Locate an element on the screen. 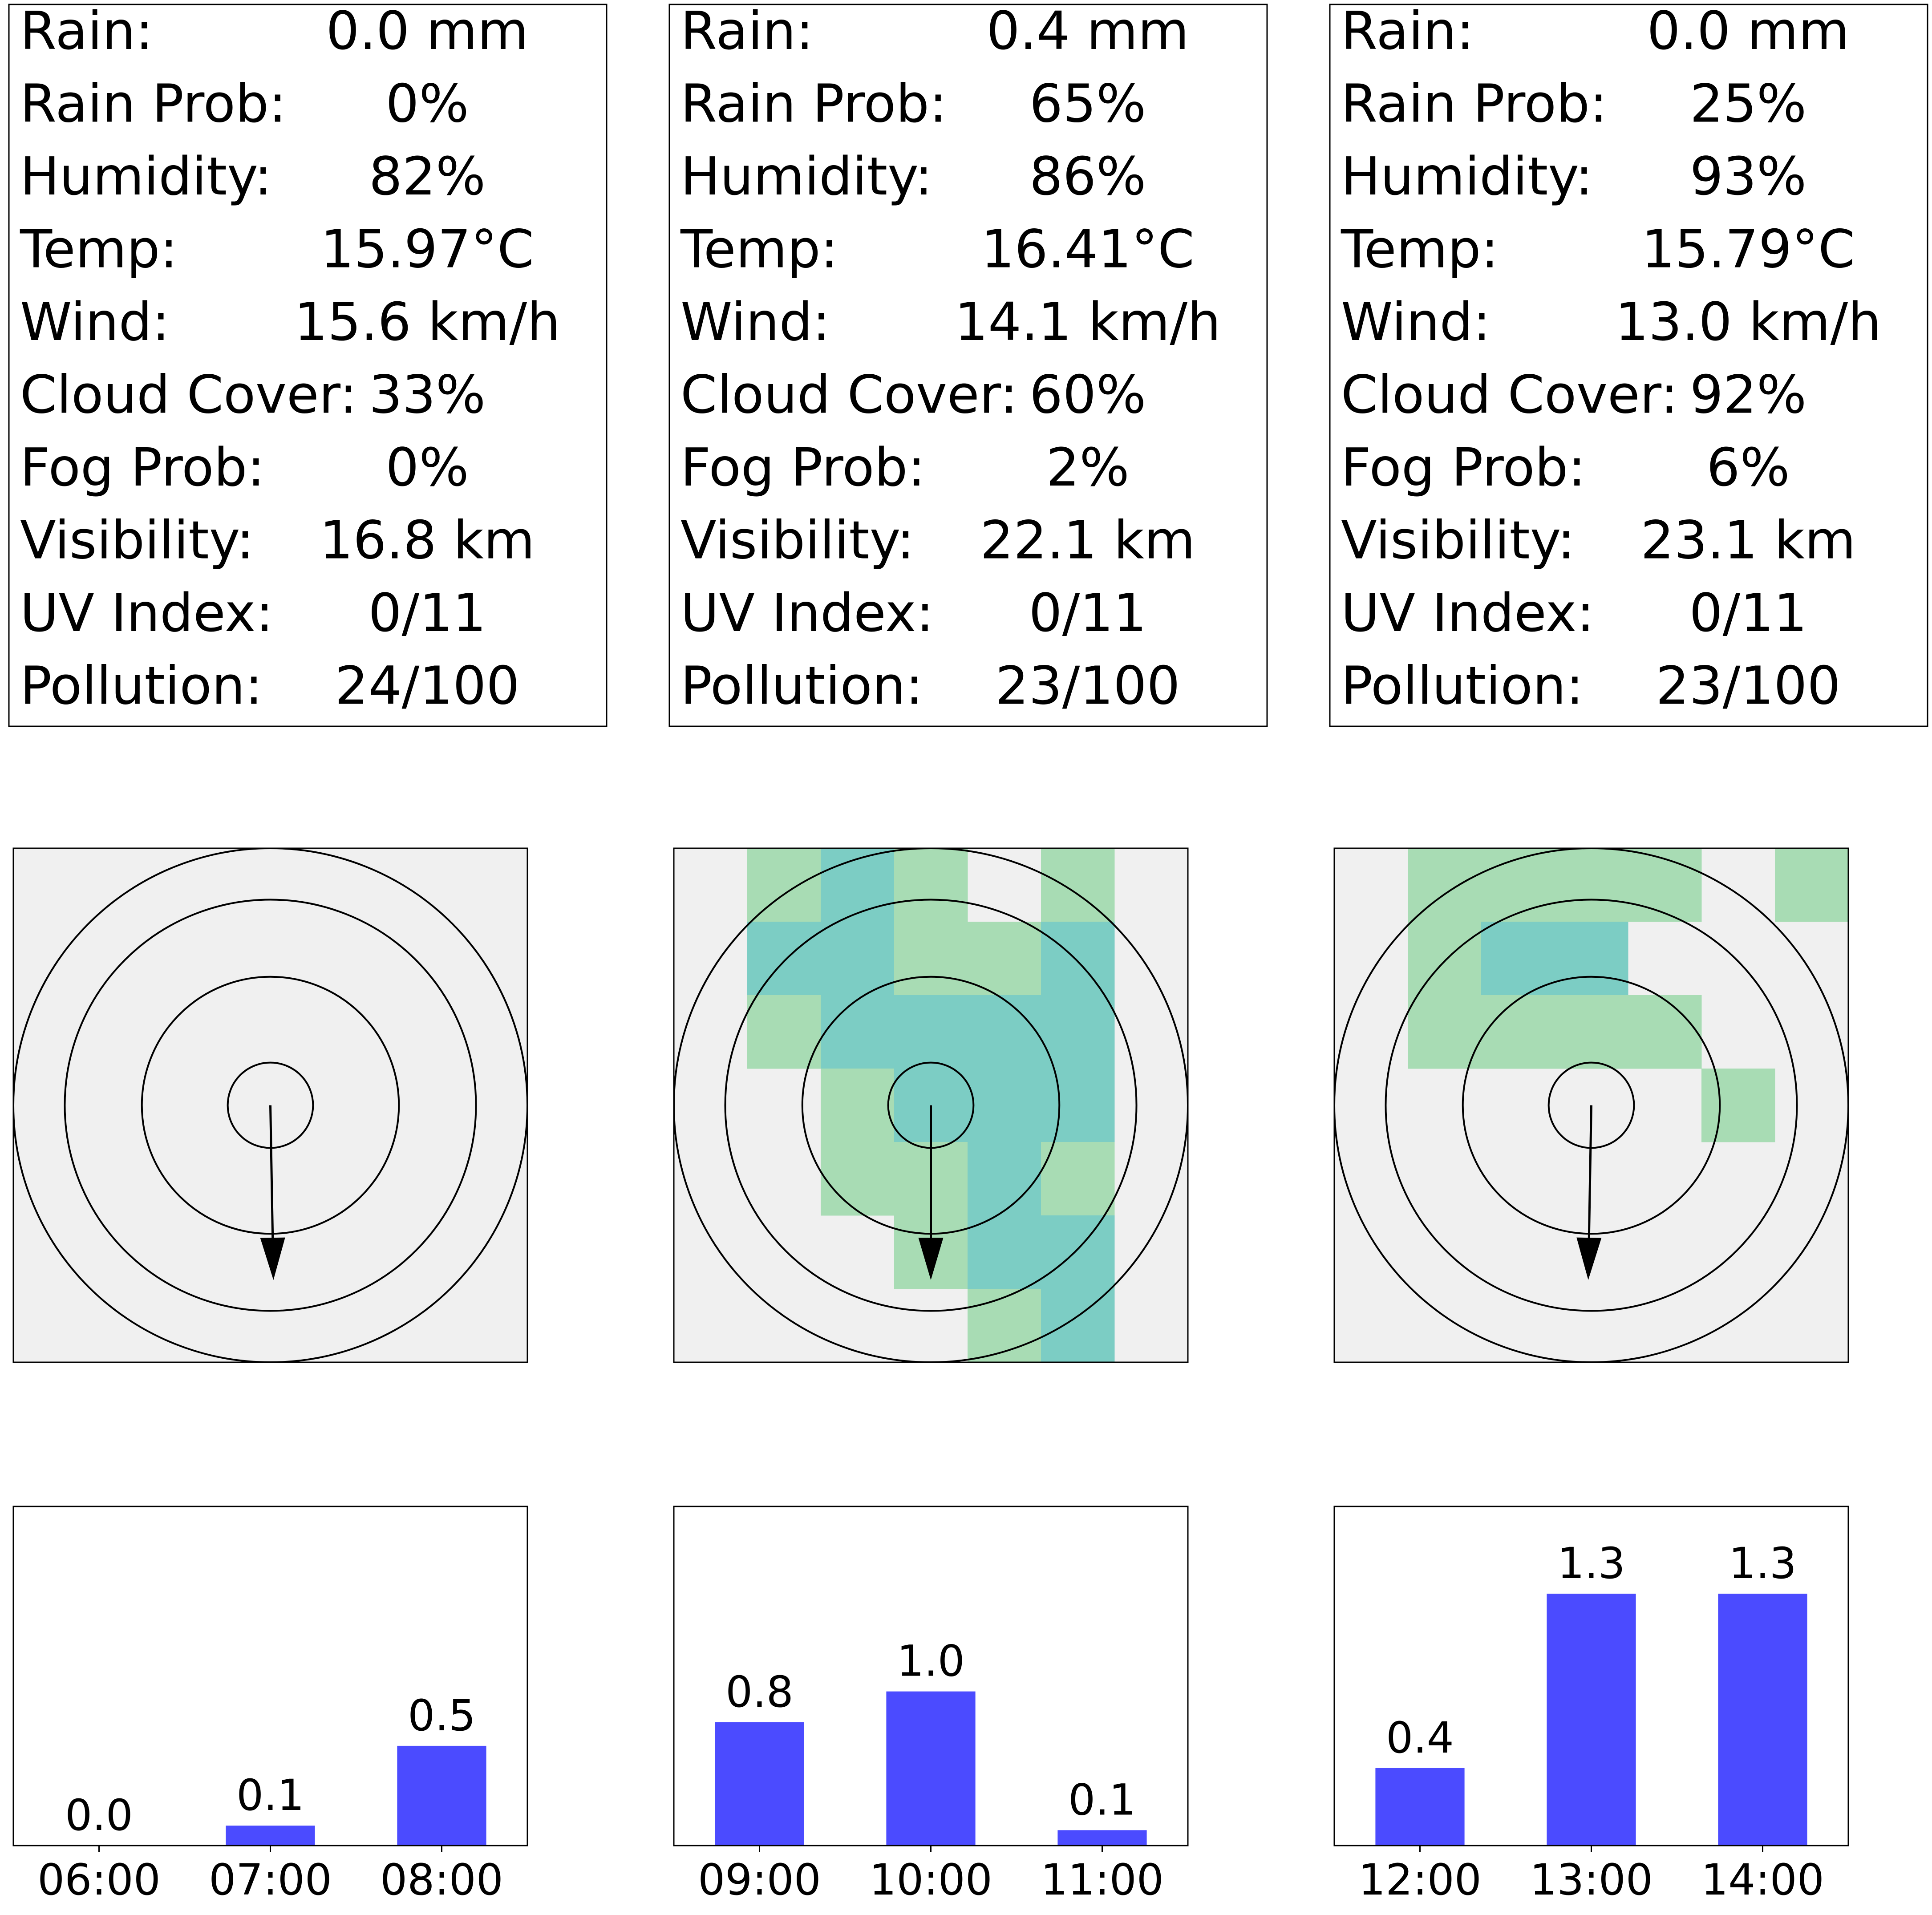  stat-value: 16.41°C is located at coordinates (1088, 250).